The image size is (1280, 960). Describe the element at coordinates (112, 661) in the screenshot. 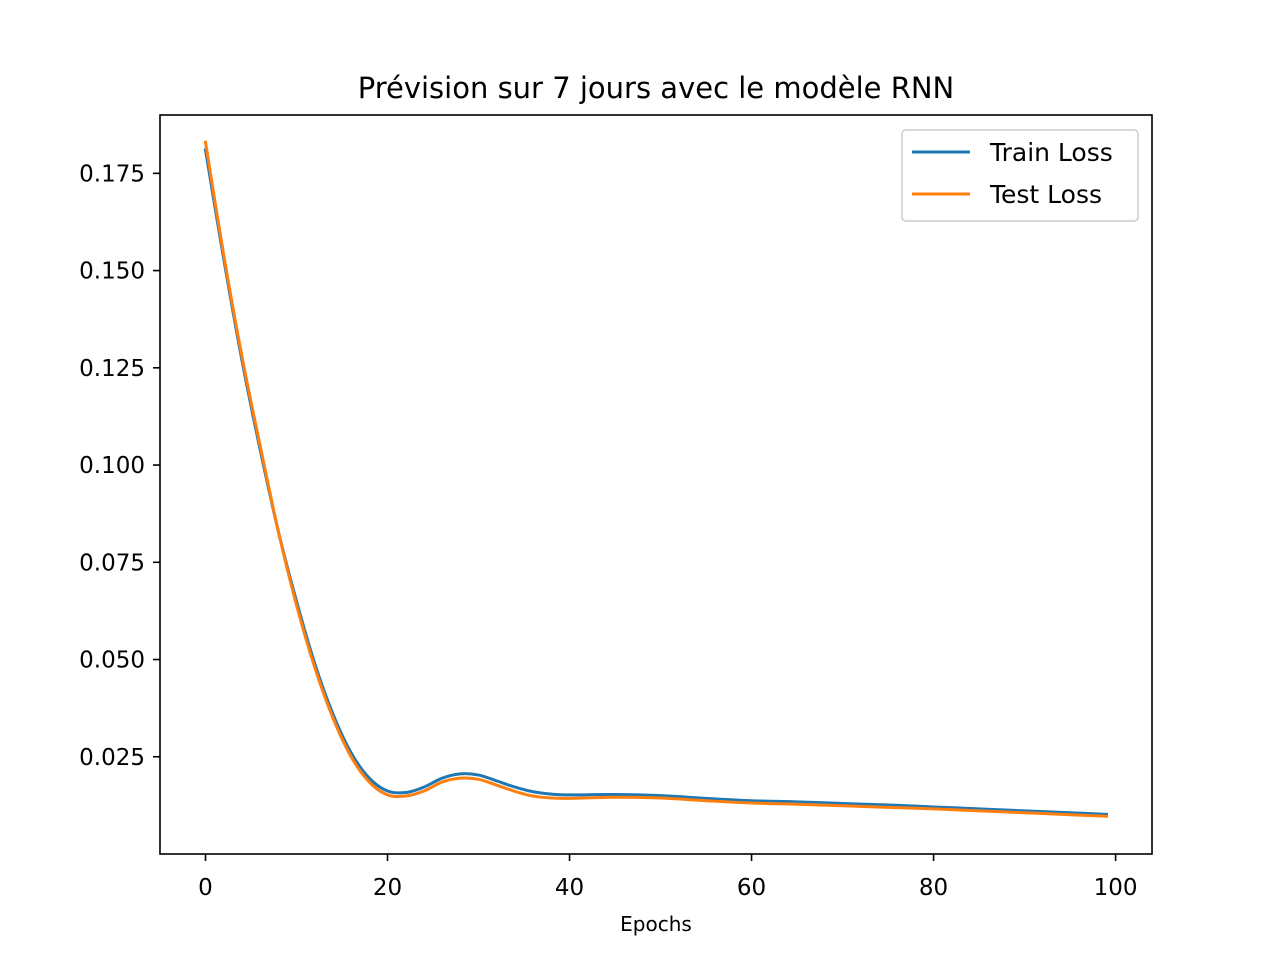

I see `y-tick-label: 0.050` at that location.